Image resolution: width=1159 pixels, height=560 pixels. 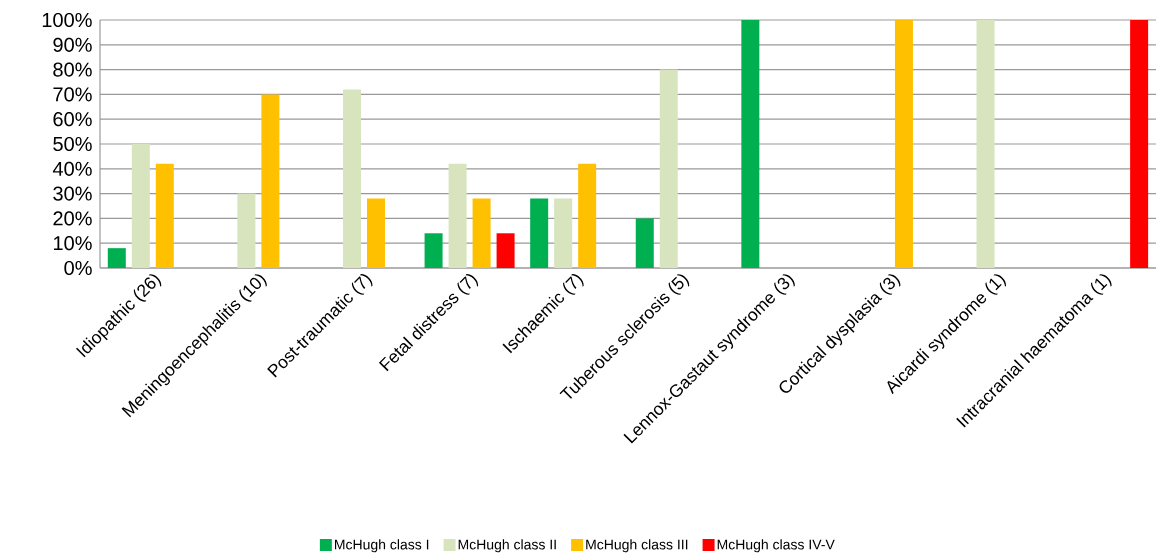 What do you see at coordinates (72, 243) in the screenshot?
I see `y-tick-label: 10%` at bounding box center [72, 243].